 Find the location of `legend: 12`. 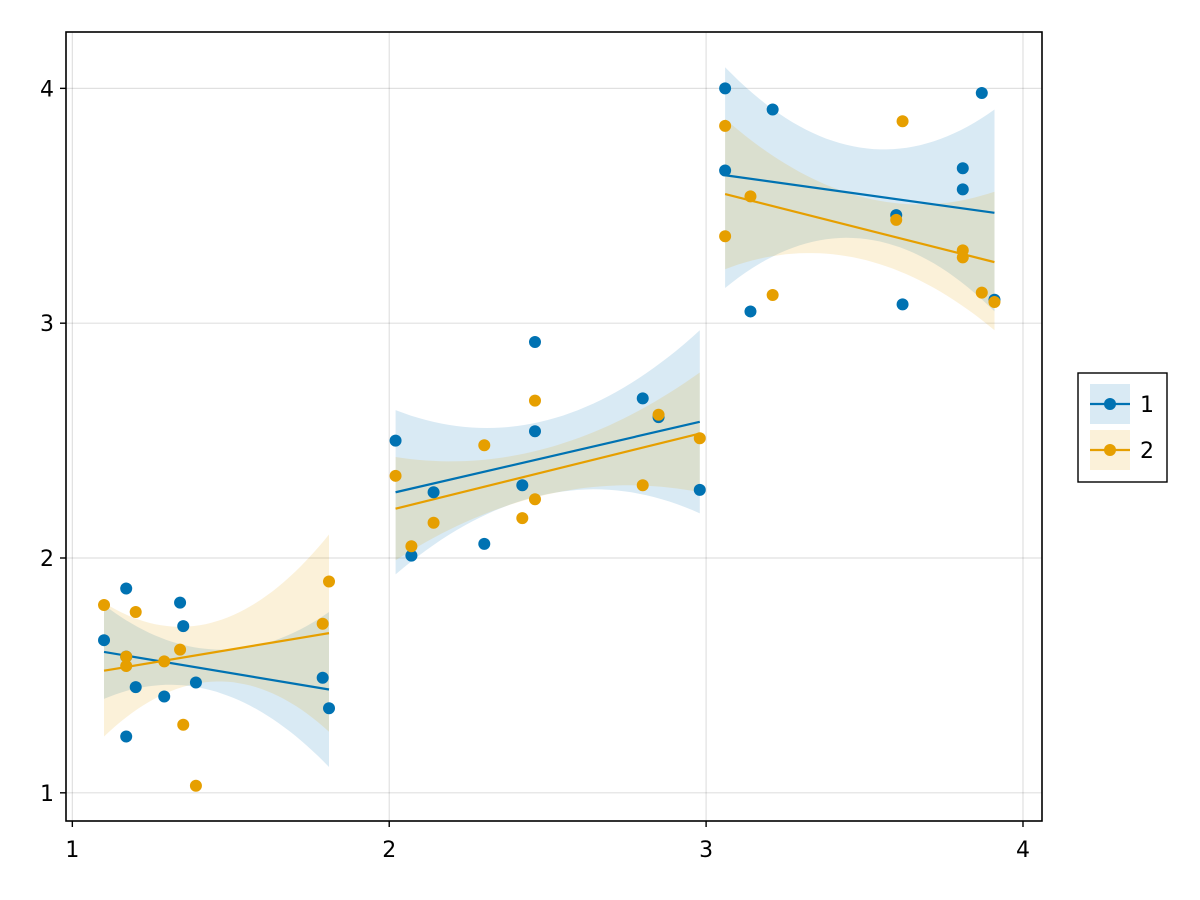

legend: 12 is located at coordinates (1122, 427).